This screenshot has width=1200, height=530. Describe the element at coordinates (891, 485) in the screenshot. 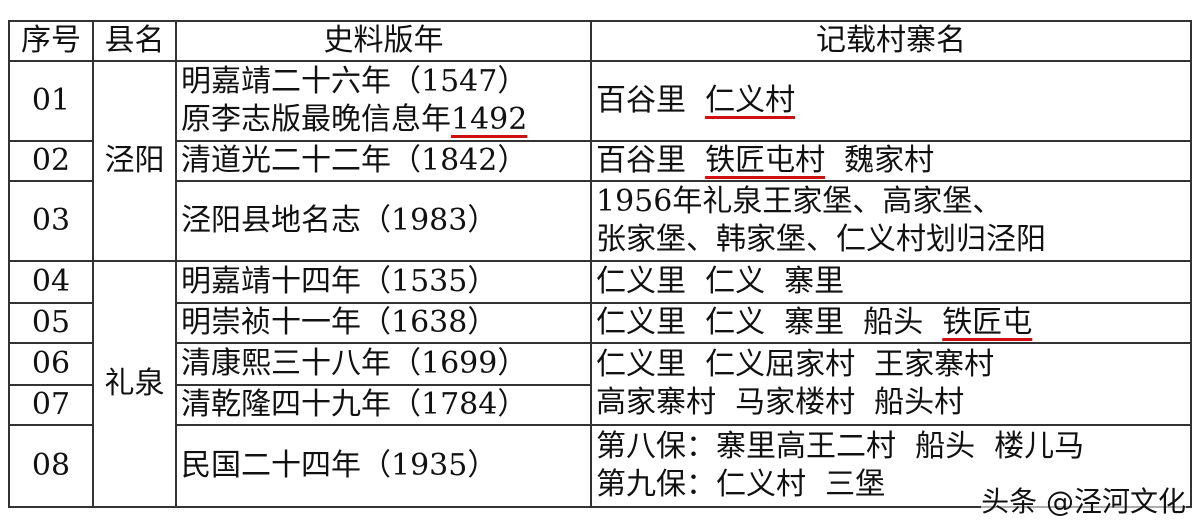

I see `records-line: 第九保：仁义村 三堡` at that location.